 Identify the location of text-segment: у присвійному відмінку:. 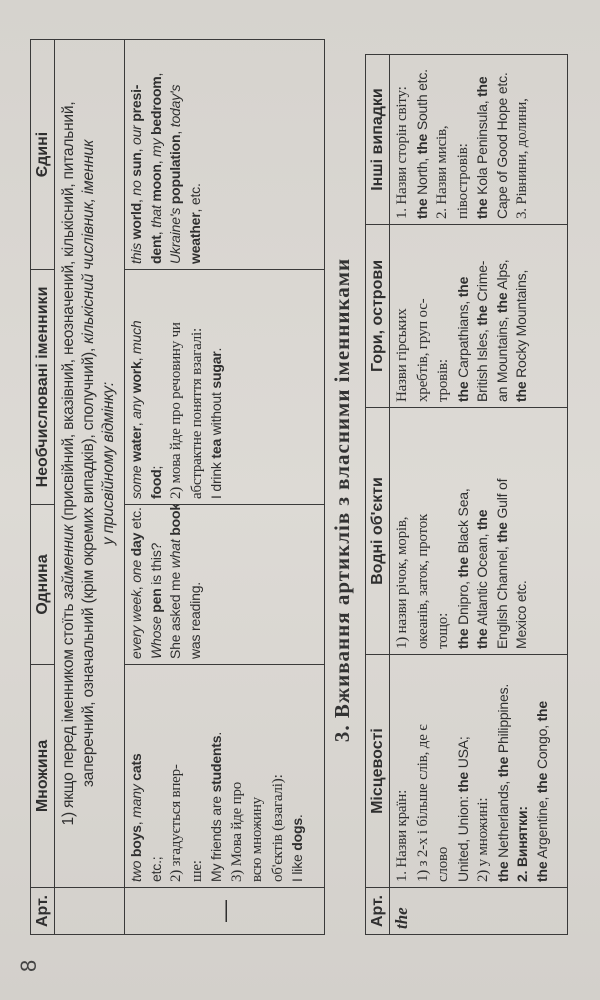
(108, 463).